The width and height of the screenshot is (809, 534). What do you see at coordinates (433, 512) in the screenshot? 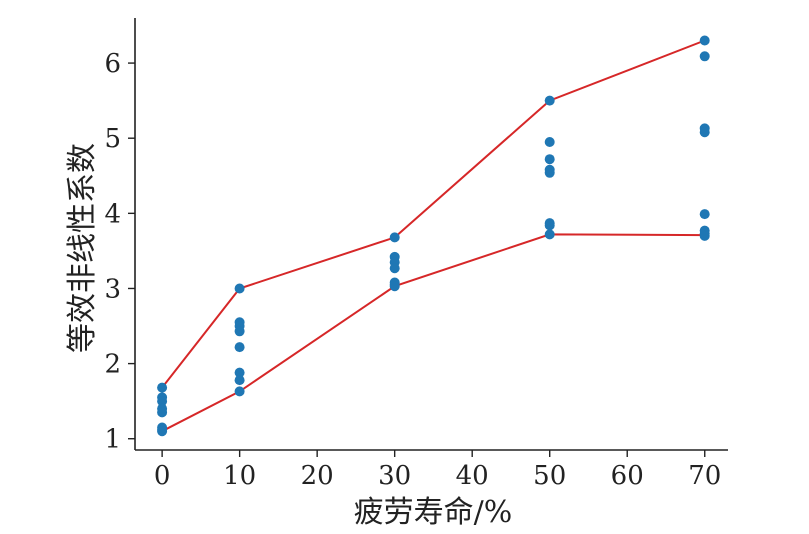
I see `x-axis-label: 疲劳寿命/%` at bounding box center [433, 512].